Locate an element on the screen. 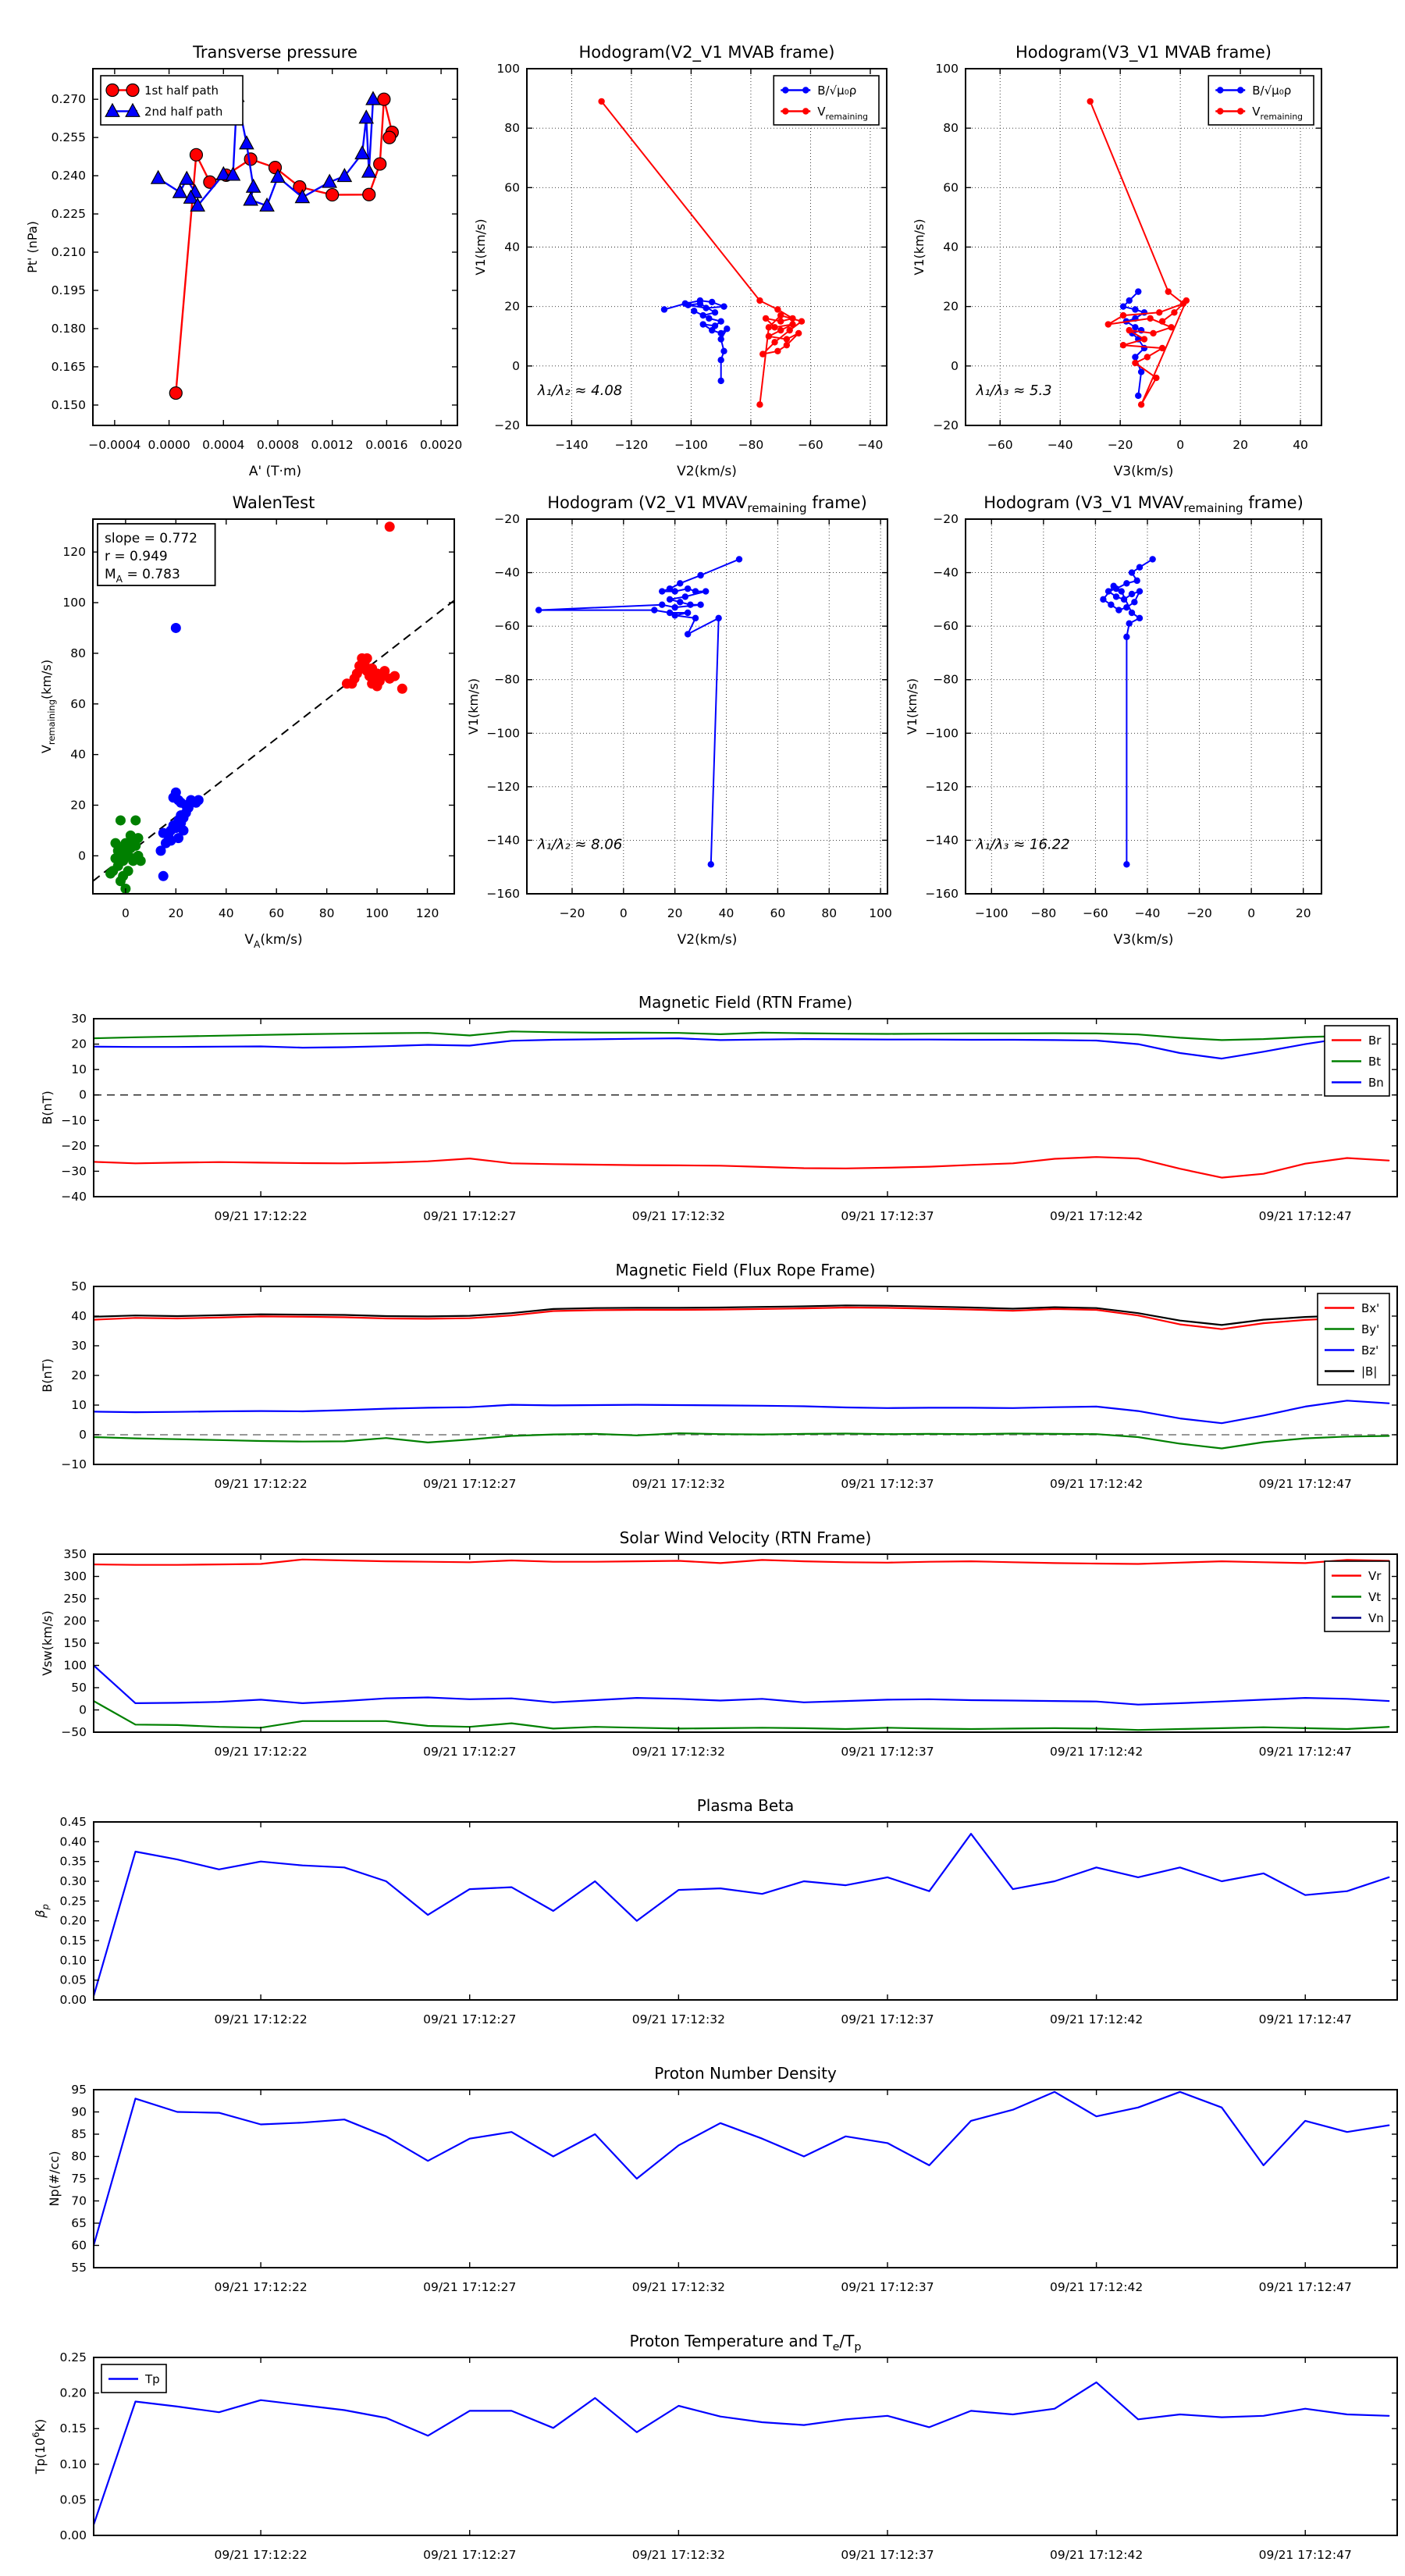 The height and width of the screenshot is (2576, 1405). y-tick-label: 0.00 is located at coordinates (73, 2000).